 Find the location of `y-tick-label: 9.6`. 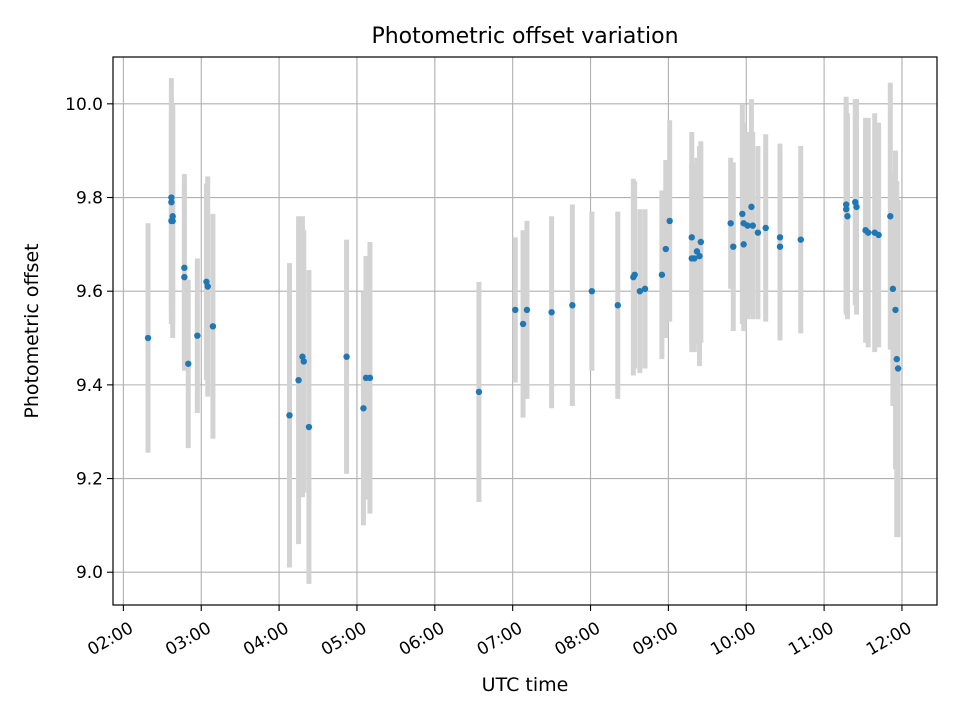

y-tick-label: 9.6 is located at coordinates (89, 292).